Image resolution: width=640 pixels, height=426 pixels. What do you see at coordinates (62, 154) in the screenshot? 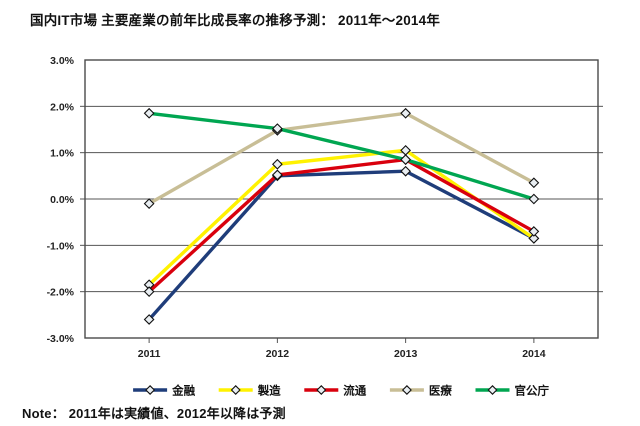
I see `y-axis-tick-label: 1.0%` at bounding box center [62, 154].